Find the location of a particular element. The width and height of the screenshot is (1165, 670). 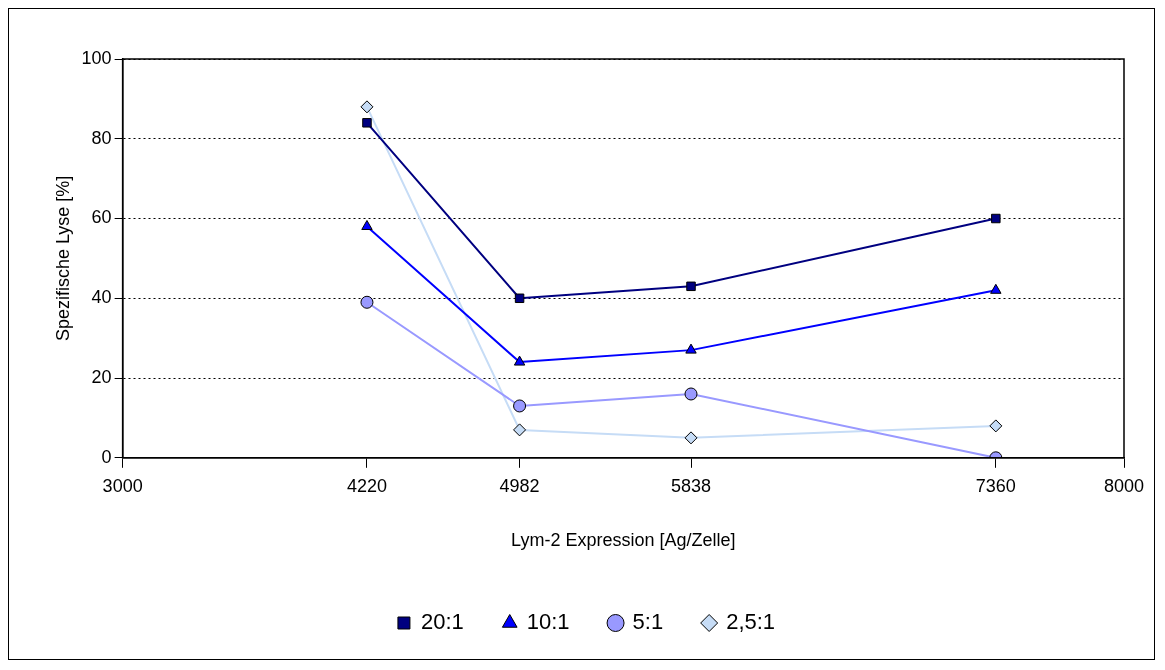

x-axis-title: Lym-2 Expression [Ag/Zelle] is located at coordinates (623, 540).